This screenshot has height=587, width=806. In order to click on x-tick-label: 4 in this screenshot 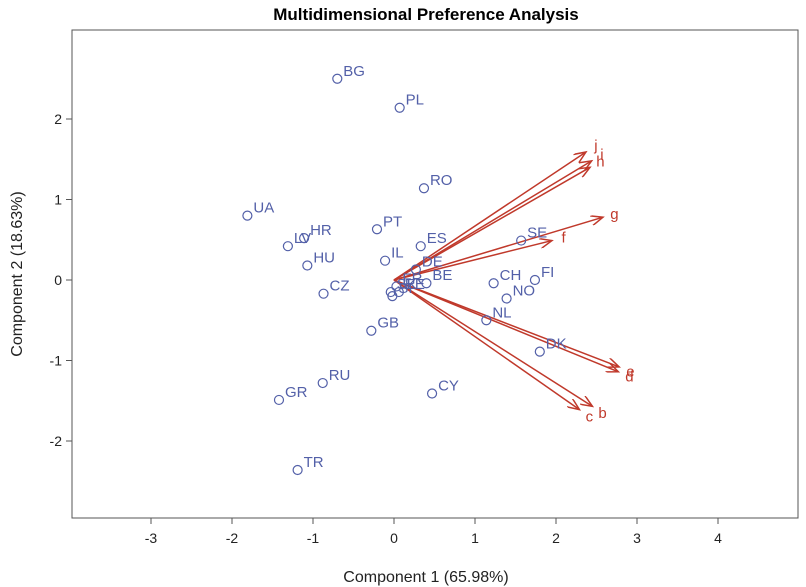, I will do `click(718, 538)`.